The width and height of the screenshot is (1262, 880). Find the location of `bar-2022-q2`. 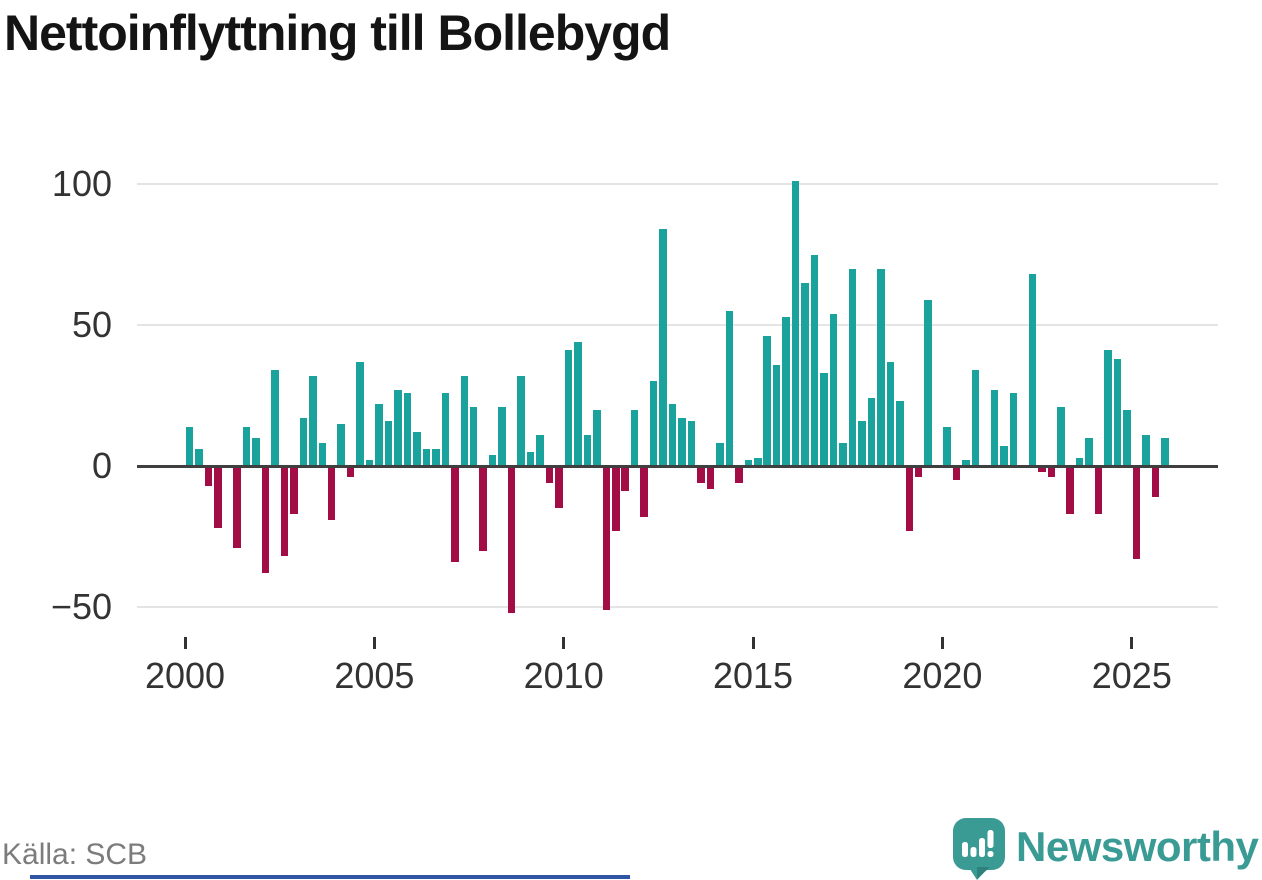

bar-2022-q2 is located at coordinates (1032, 370).